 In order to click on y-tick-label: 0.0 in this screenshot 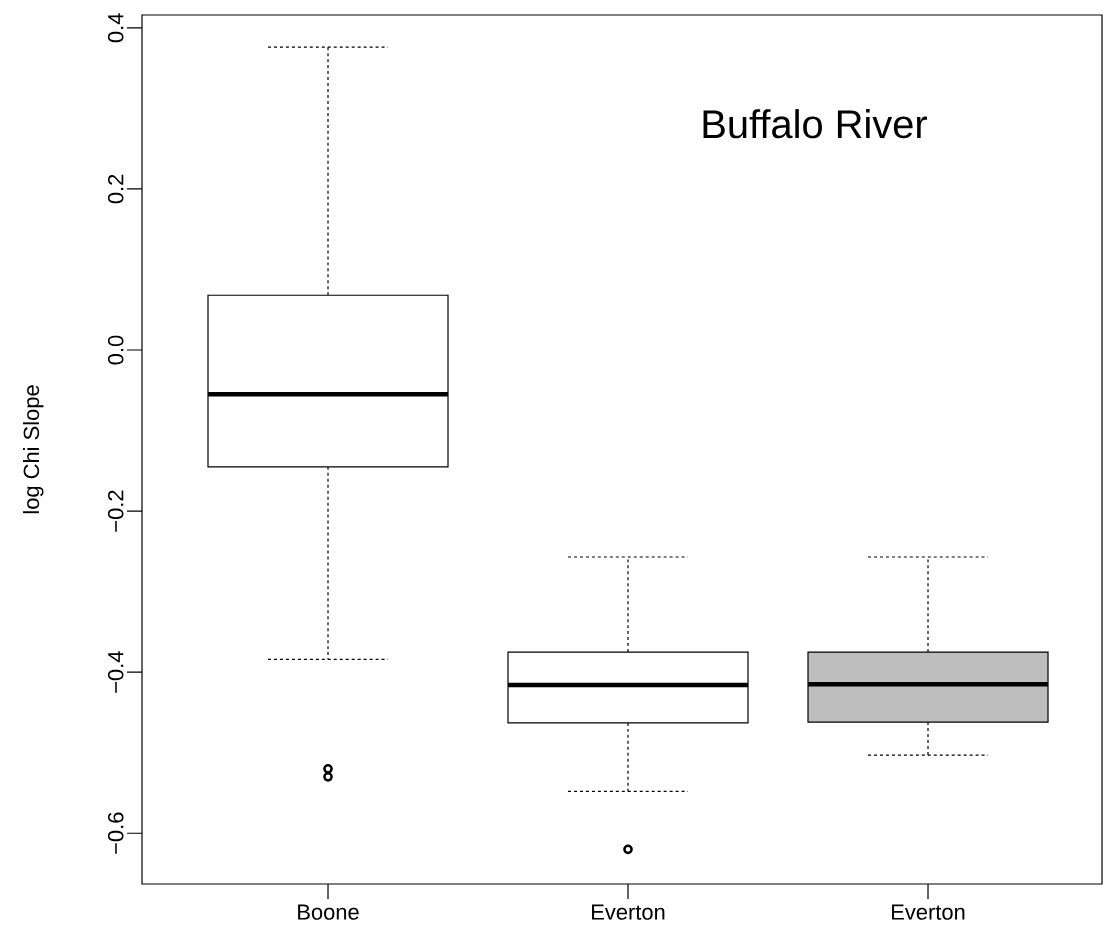, I will do `click(115, 350)`.